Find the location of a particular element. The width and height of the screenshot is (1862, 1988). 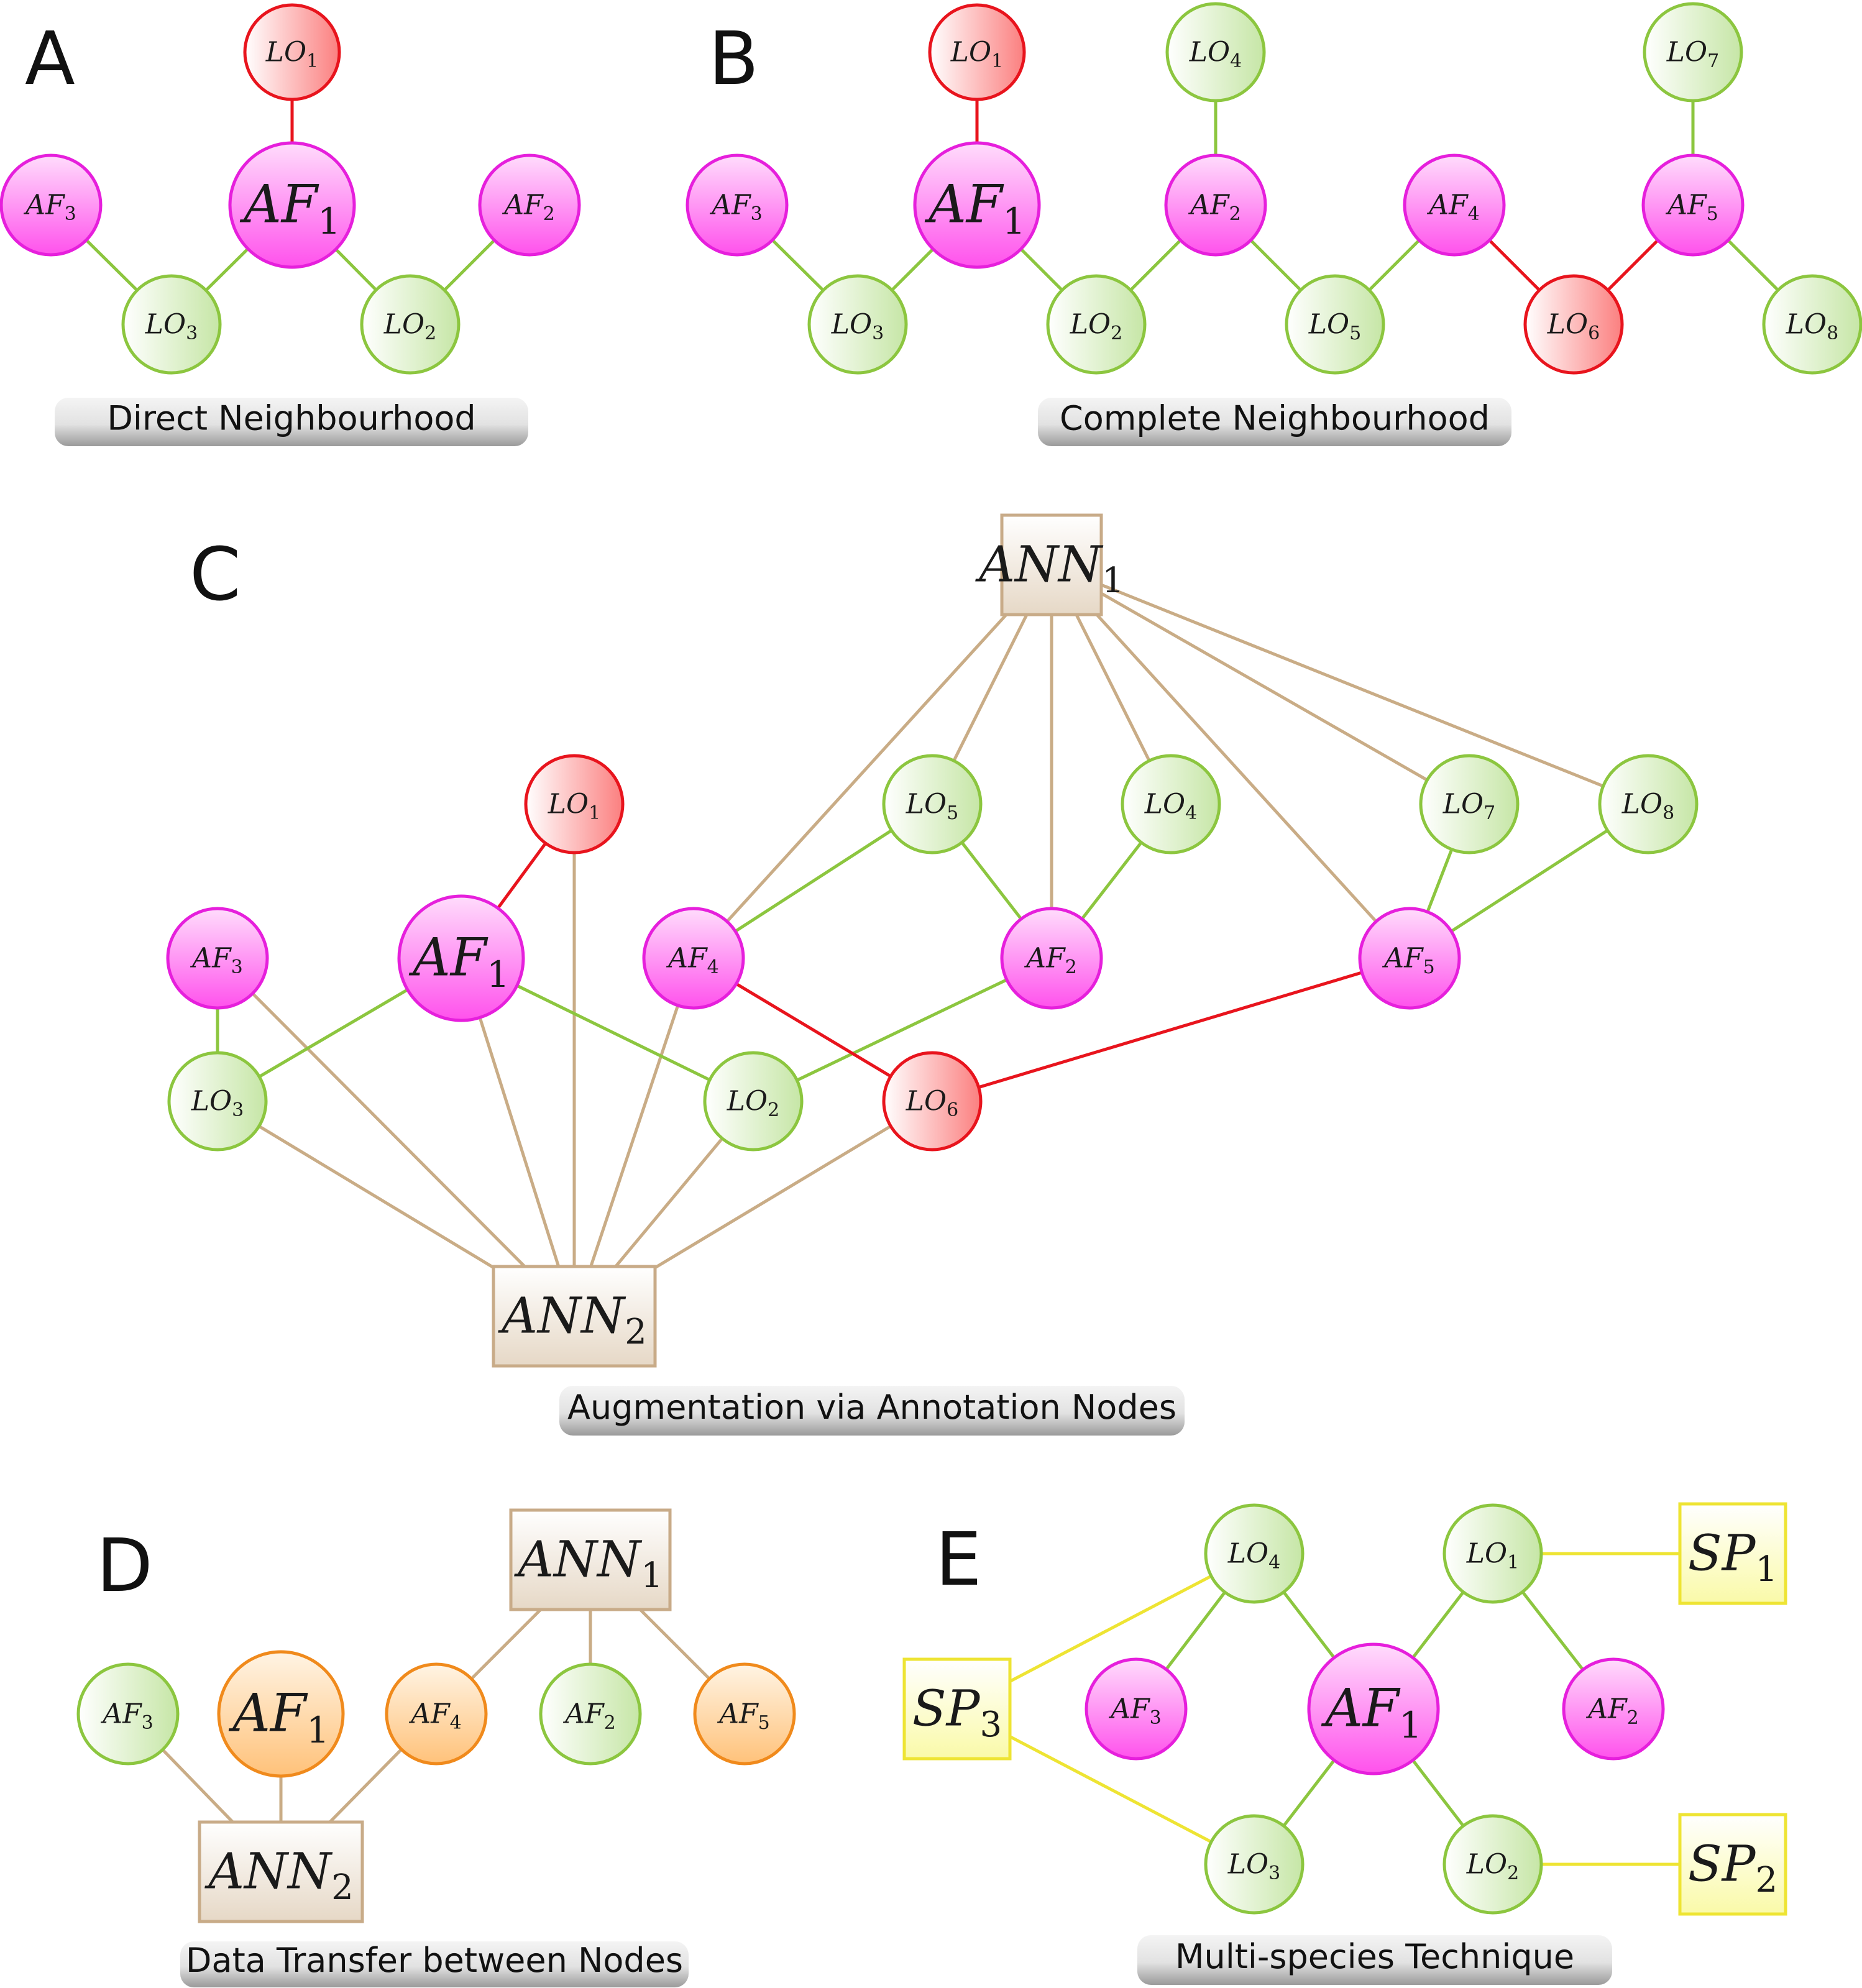

caption-text: Complete Neighbourhood is located at coordinates (1275, 417).